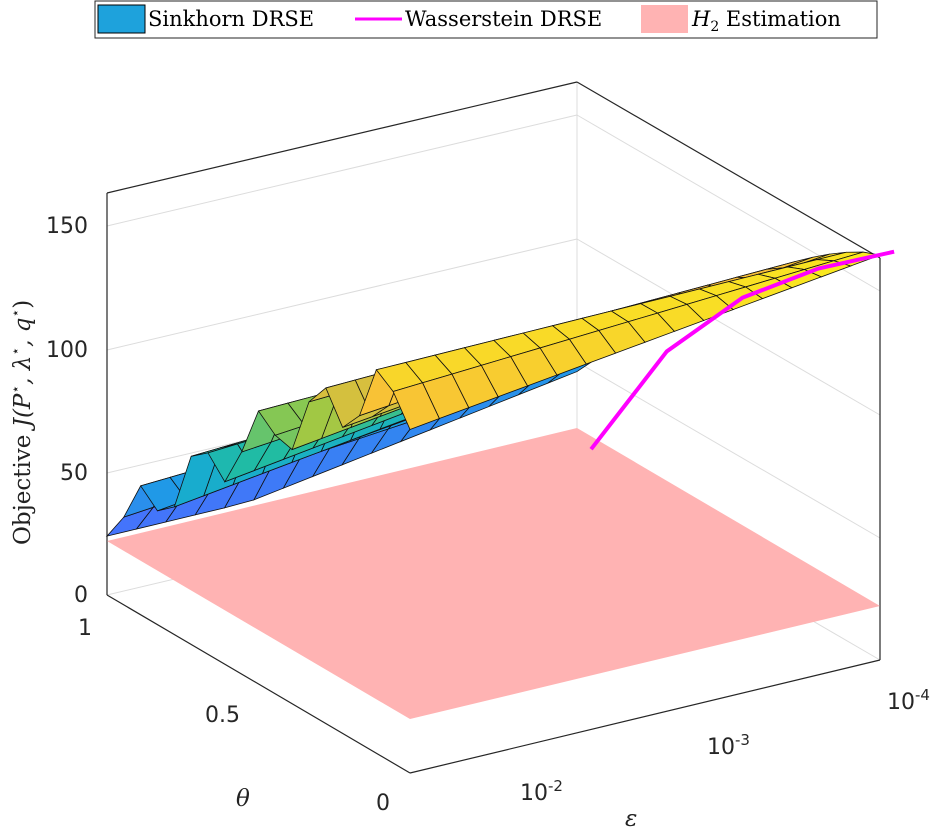  I want to click on eps-tick-label: 10⁻⁴, so click(908, 700).